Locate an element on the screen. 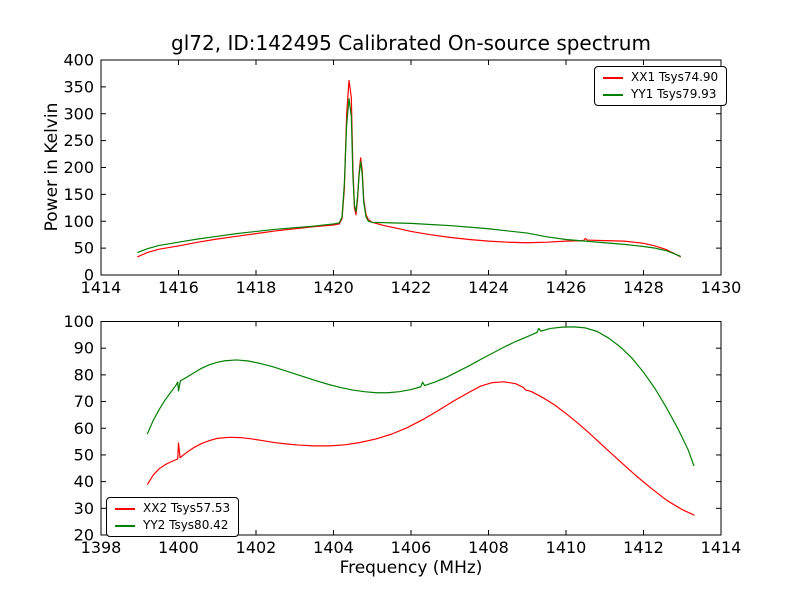 The image size is (800, 600). plot1-y-tick-label: 350 is located at coordinates (78, 86).